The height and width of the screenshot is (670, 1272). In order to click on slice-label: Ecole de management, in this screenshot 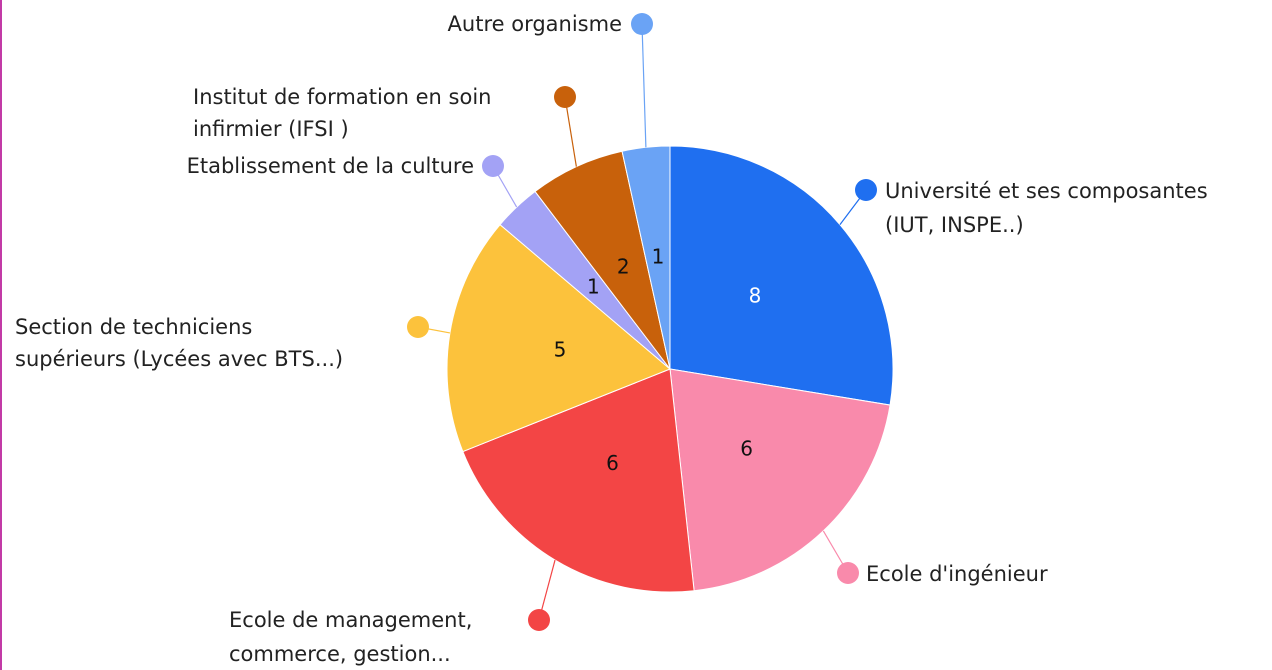, I will do `click(350, 620)`.